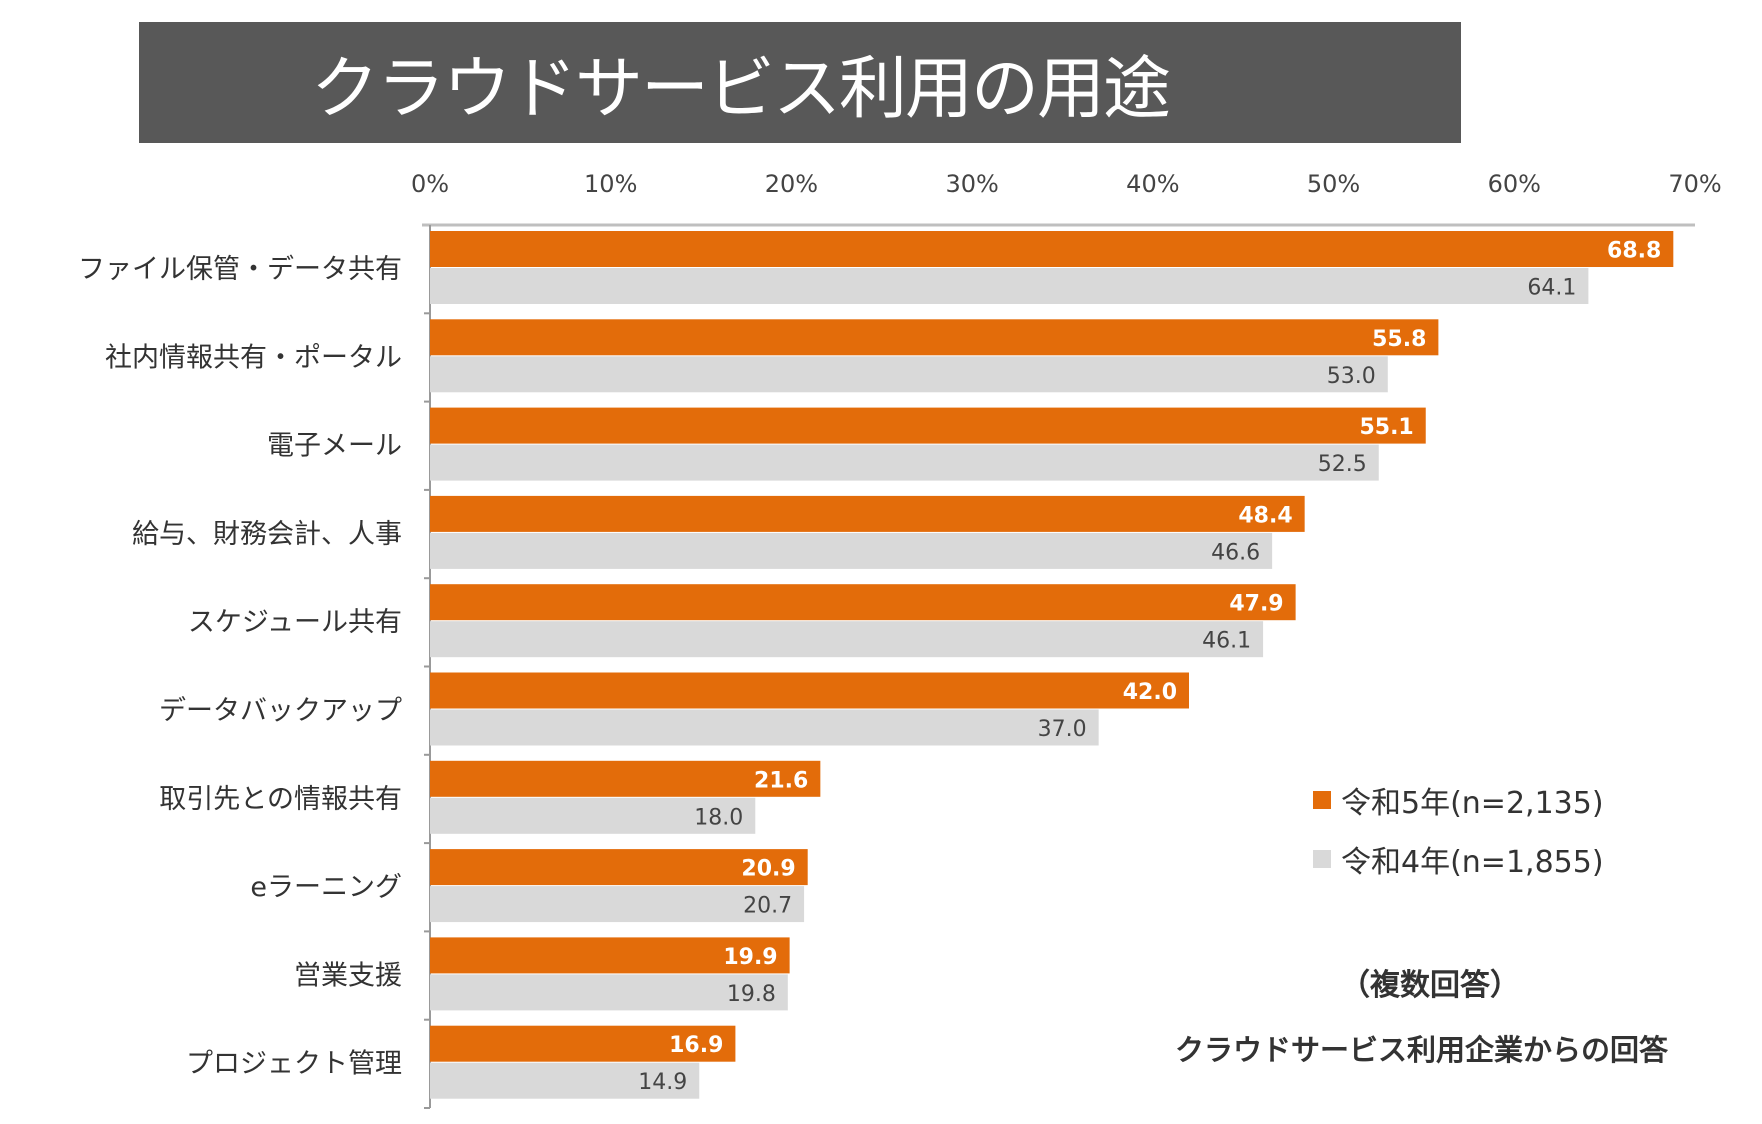 This screenshot has height=1124, width=1762. What do you see at coordinates (1152, 184) in the screenshot?
I see `x-tick-label: 40%` at bounding box center [1152, 184].